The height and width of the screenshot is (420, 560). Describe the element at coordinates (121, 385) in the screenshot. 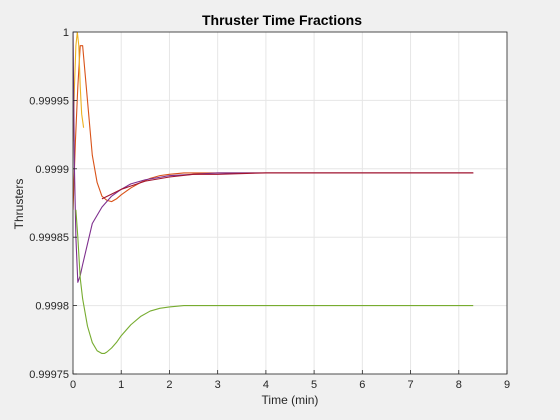

I see `x-tick-label: 1` at that location.